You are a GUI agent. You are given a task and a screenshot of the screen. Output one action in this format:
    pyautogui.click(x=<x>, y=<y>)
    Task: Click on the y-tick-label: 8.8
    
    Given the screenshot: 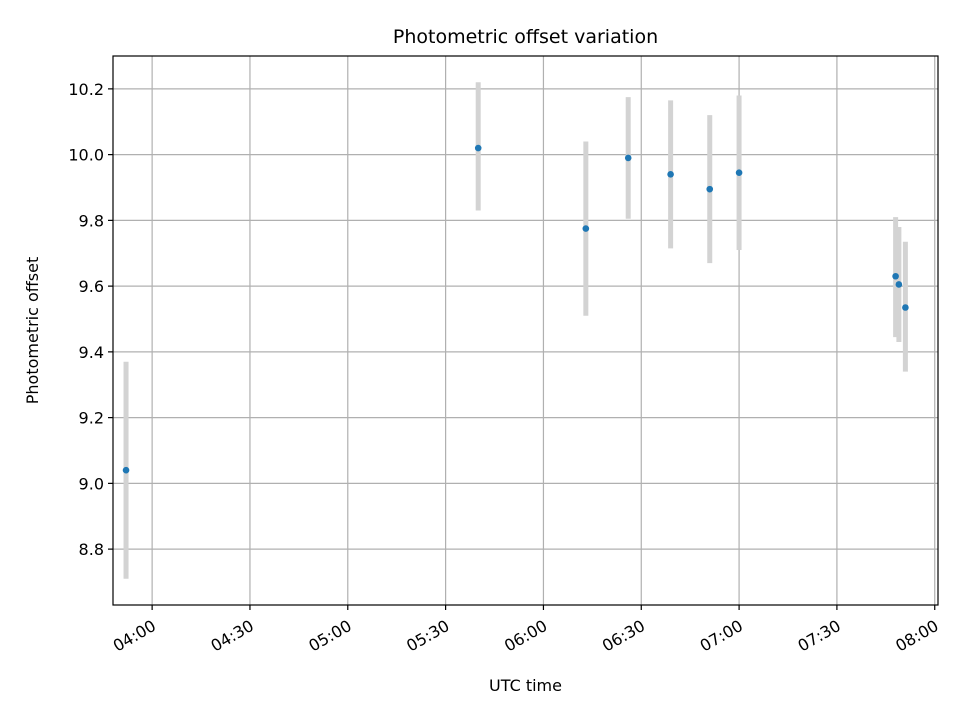 What is the action you would take?
    pyautogui.click(x=91, y=549)
    